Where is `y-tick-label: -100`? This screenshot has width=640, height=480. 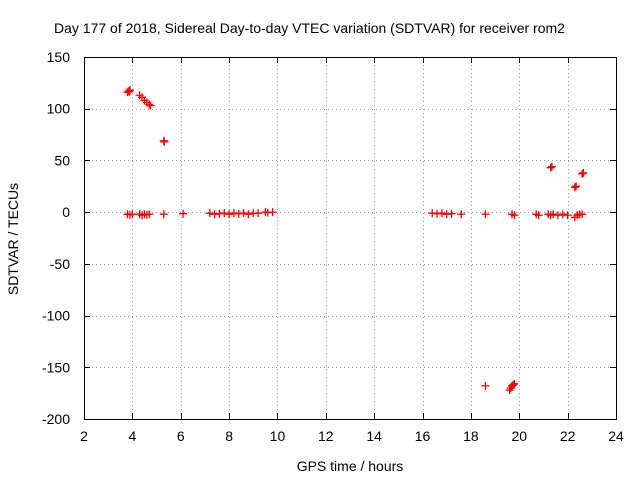 y-tick-label: -100 is located at coordinates (56, 316).